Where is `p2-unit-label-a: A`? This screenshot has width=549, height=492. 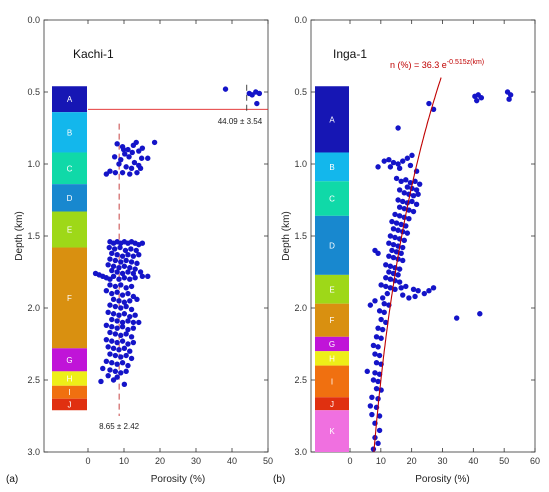 p2-unit-label-a: A is located at coordinates (332, 119).